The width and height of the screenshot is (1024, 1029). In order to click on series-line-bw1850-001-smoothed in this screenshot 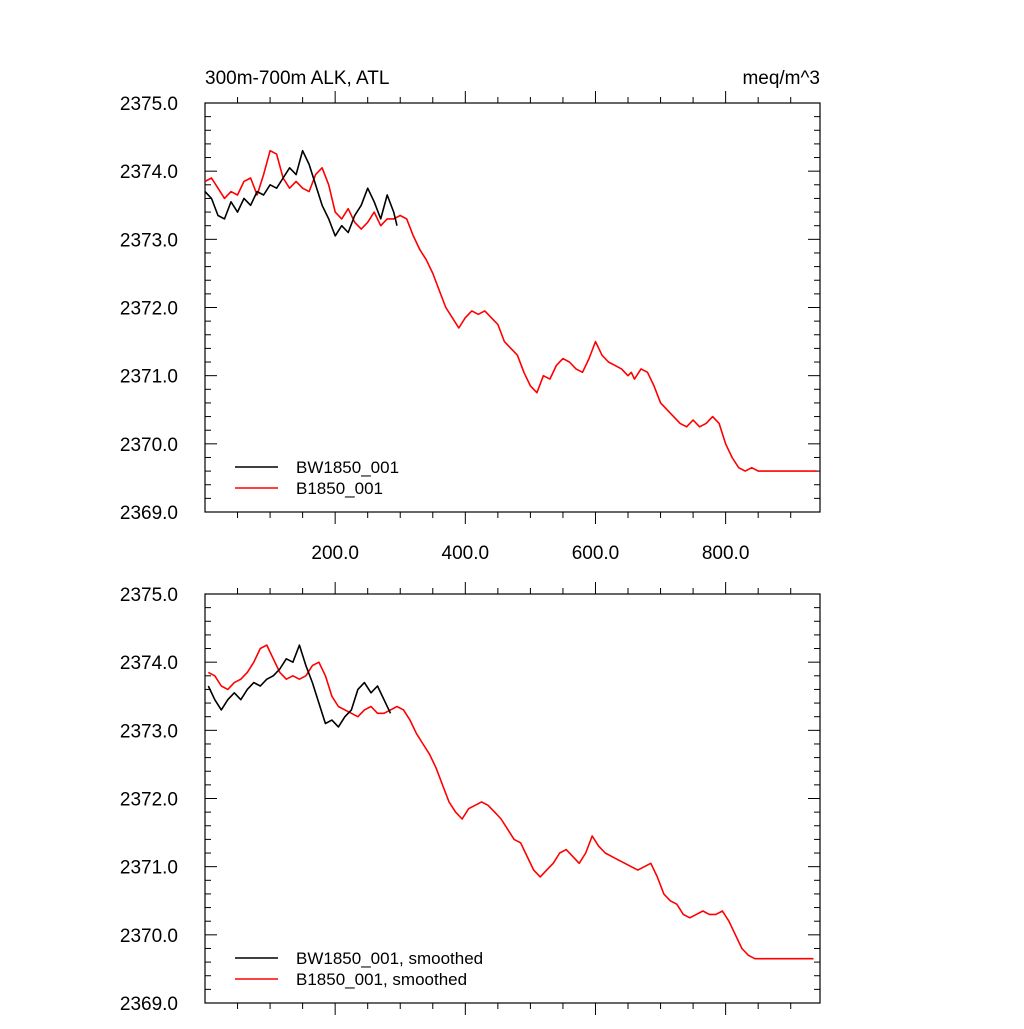, I will do `click(299, 686)`.